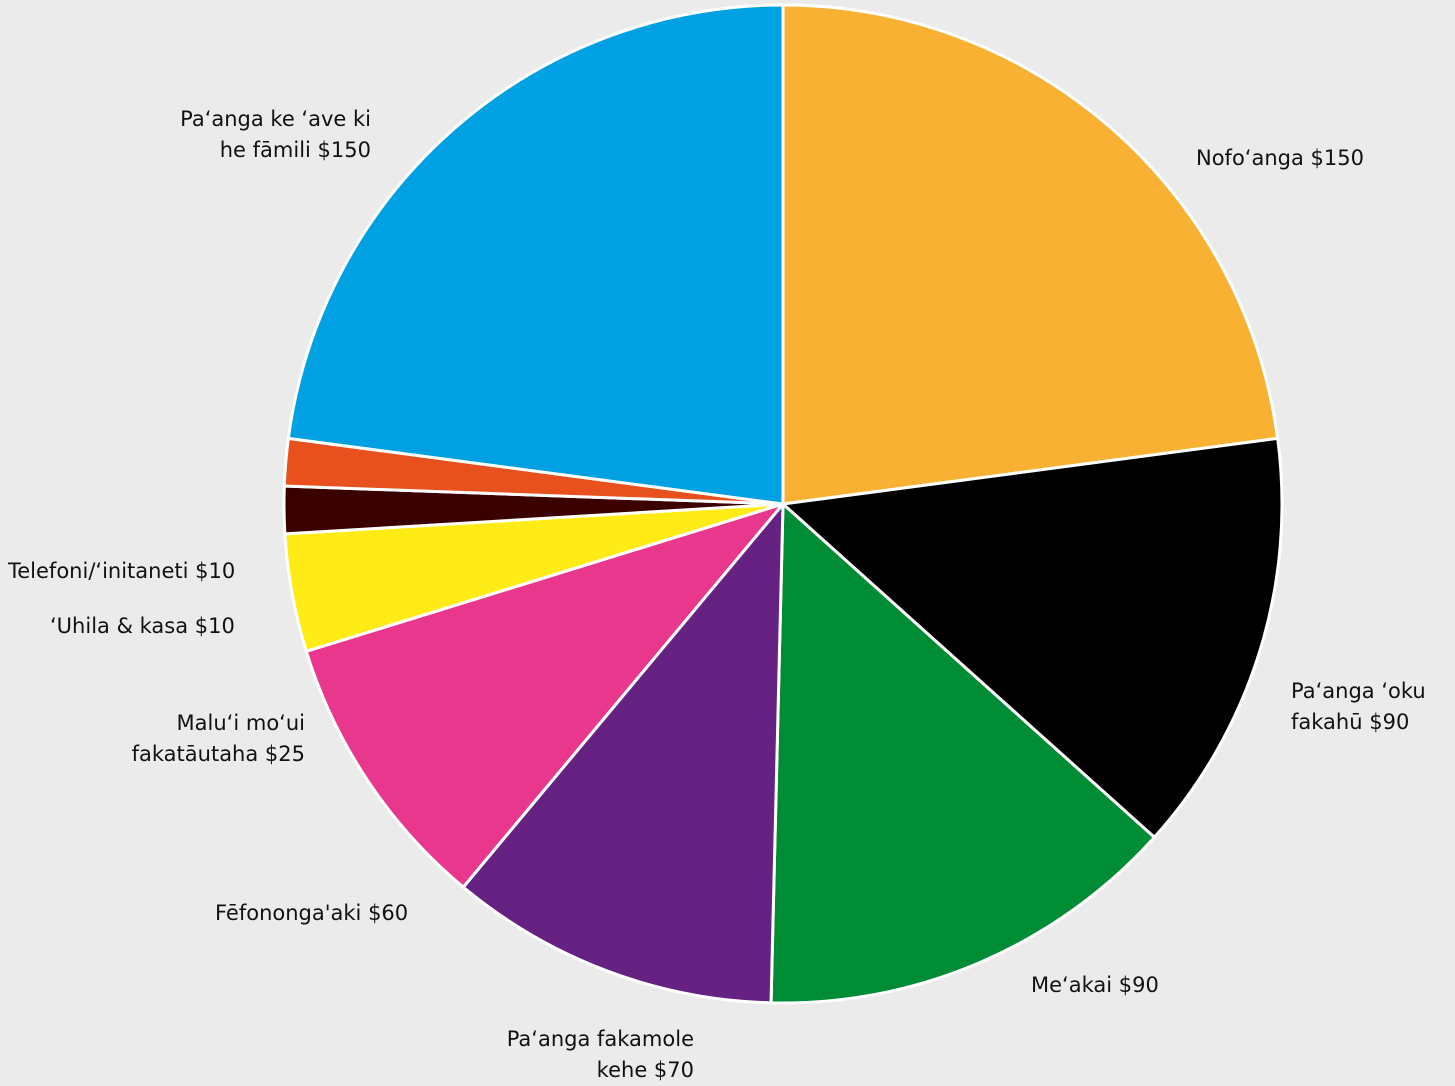 Image resolution: width=1455 pixels, height=1086 pixels. I want to click on slice-label-savings: Paʻanga ʻoku fakahū $90, so click(1358, 706).